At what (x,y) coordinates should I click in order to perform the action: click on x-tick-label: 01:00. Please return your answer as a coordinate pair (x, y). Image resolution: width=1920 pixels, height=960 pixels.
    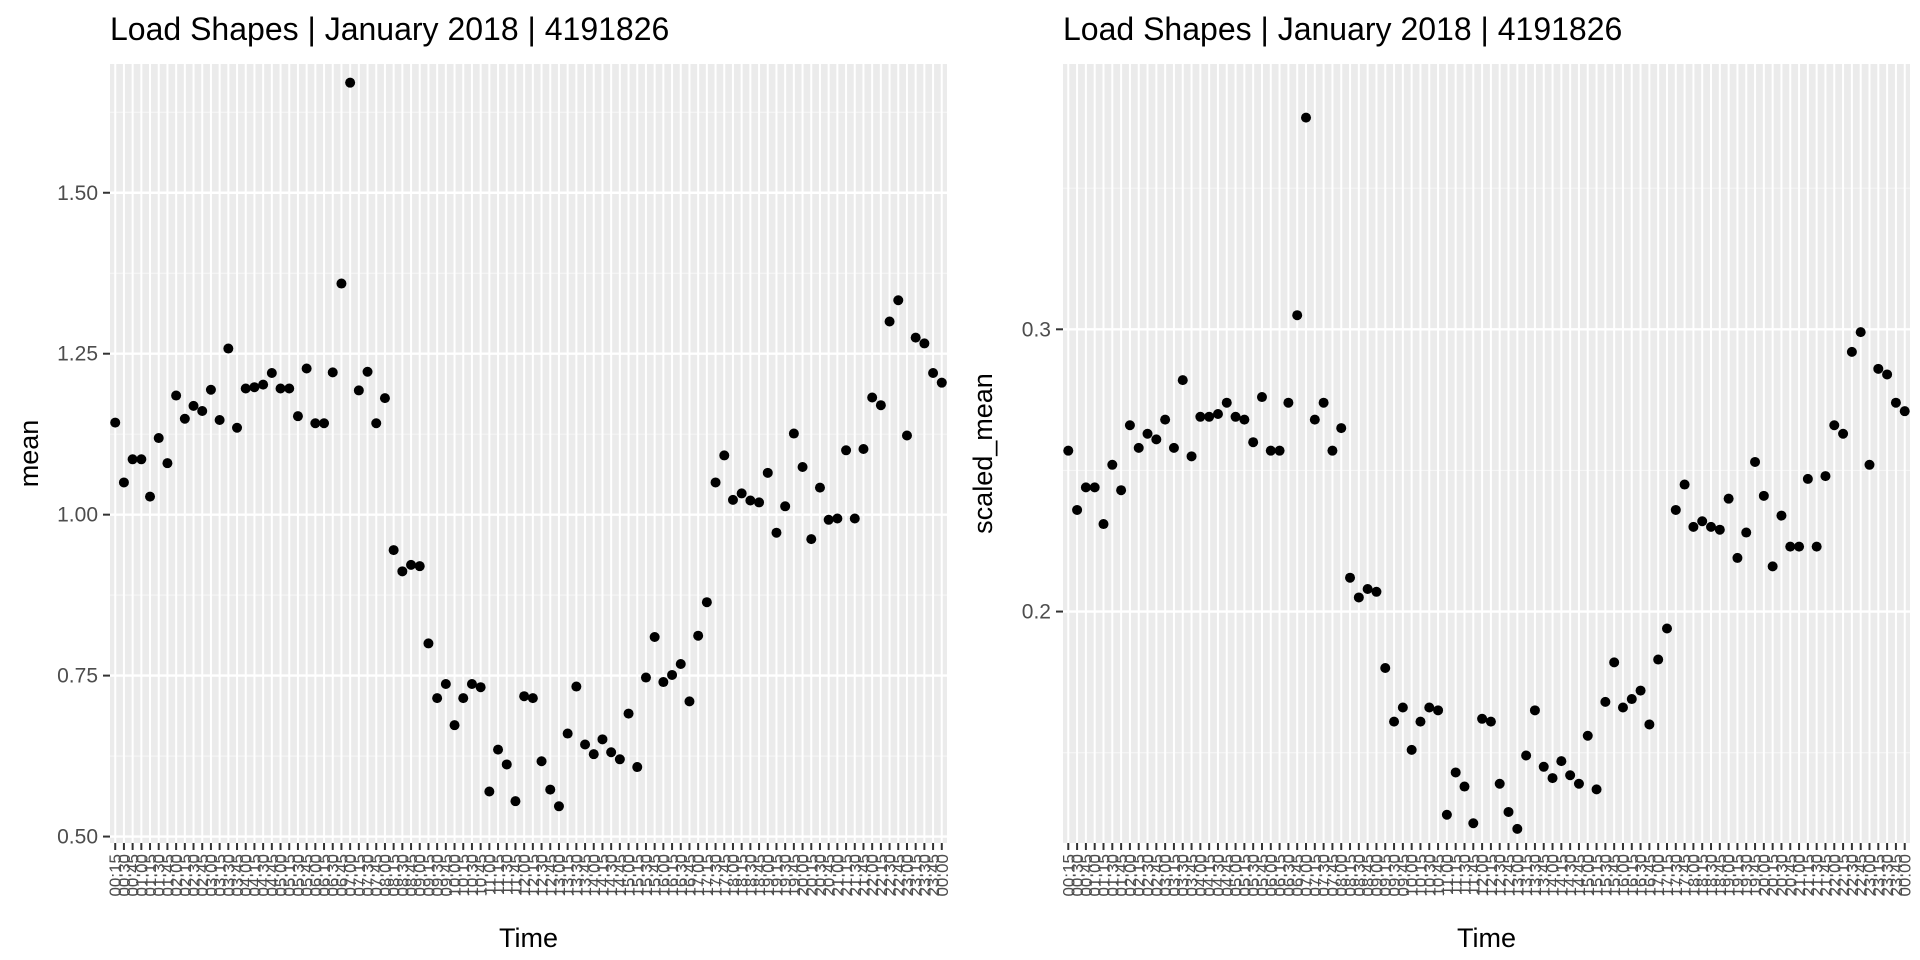
    Looking at the image, I should click on (141, 875).